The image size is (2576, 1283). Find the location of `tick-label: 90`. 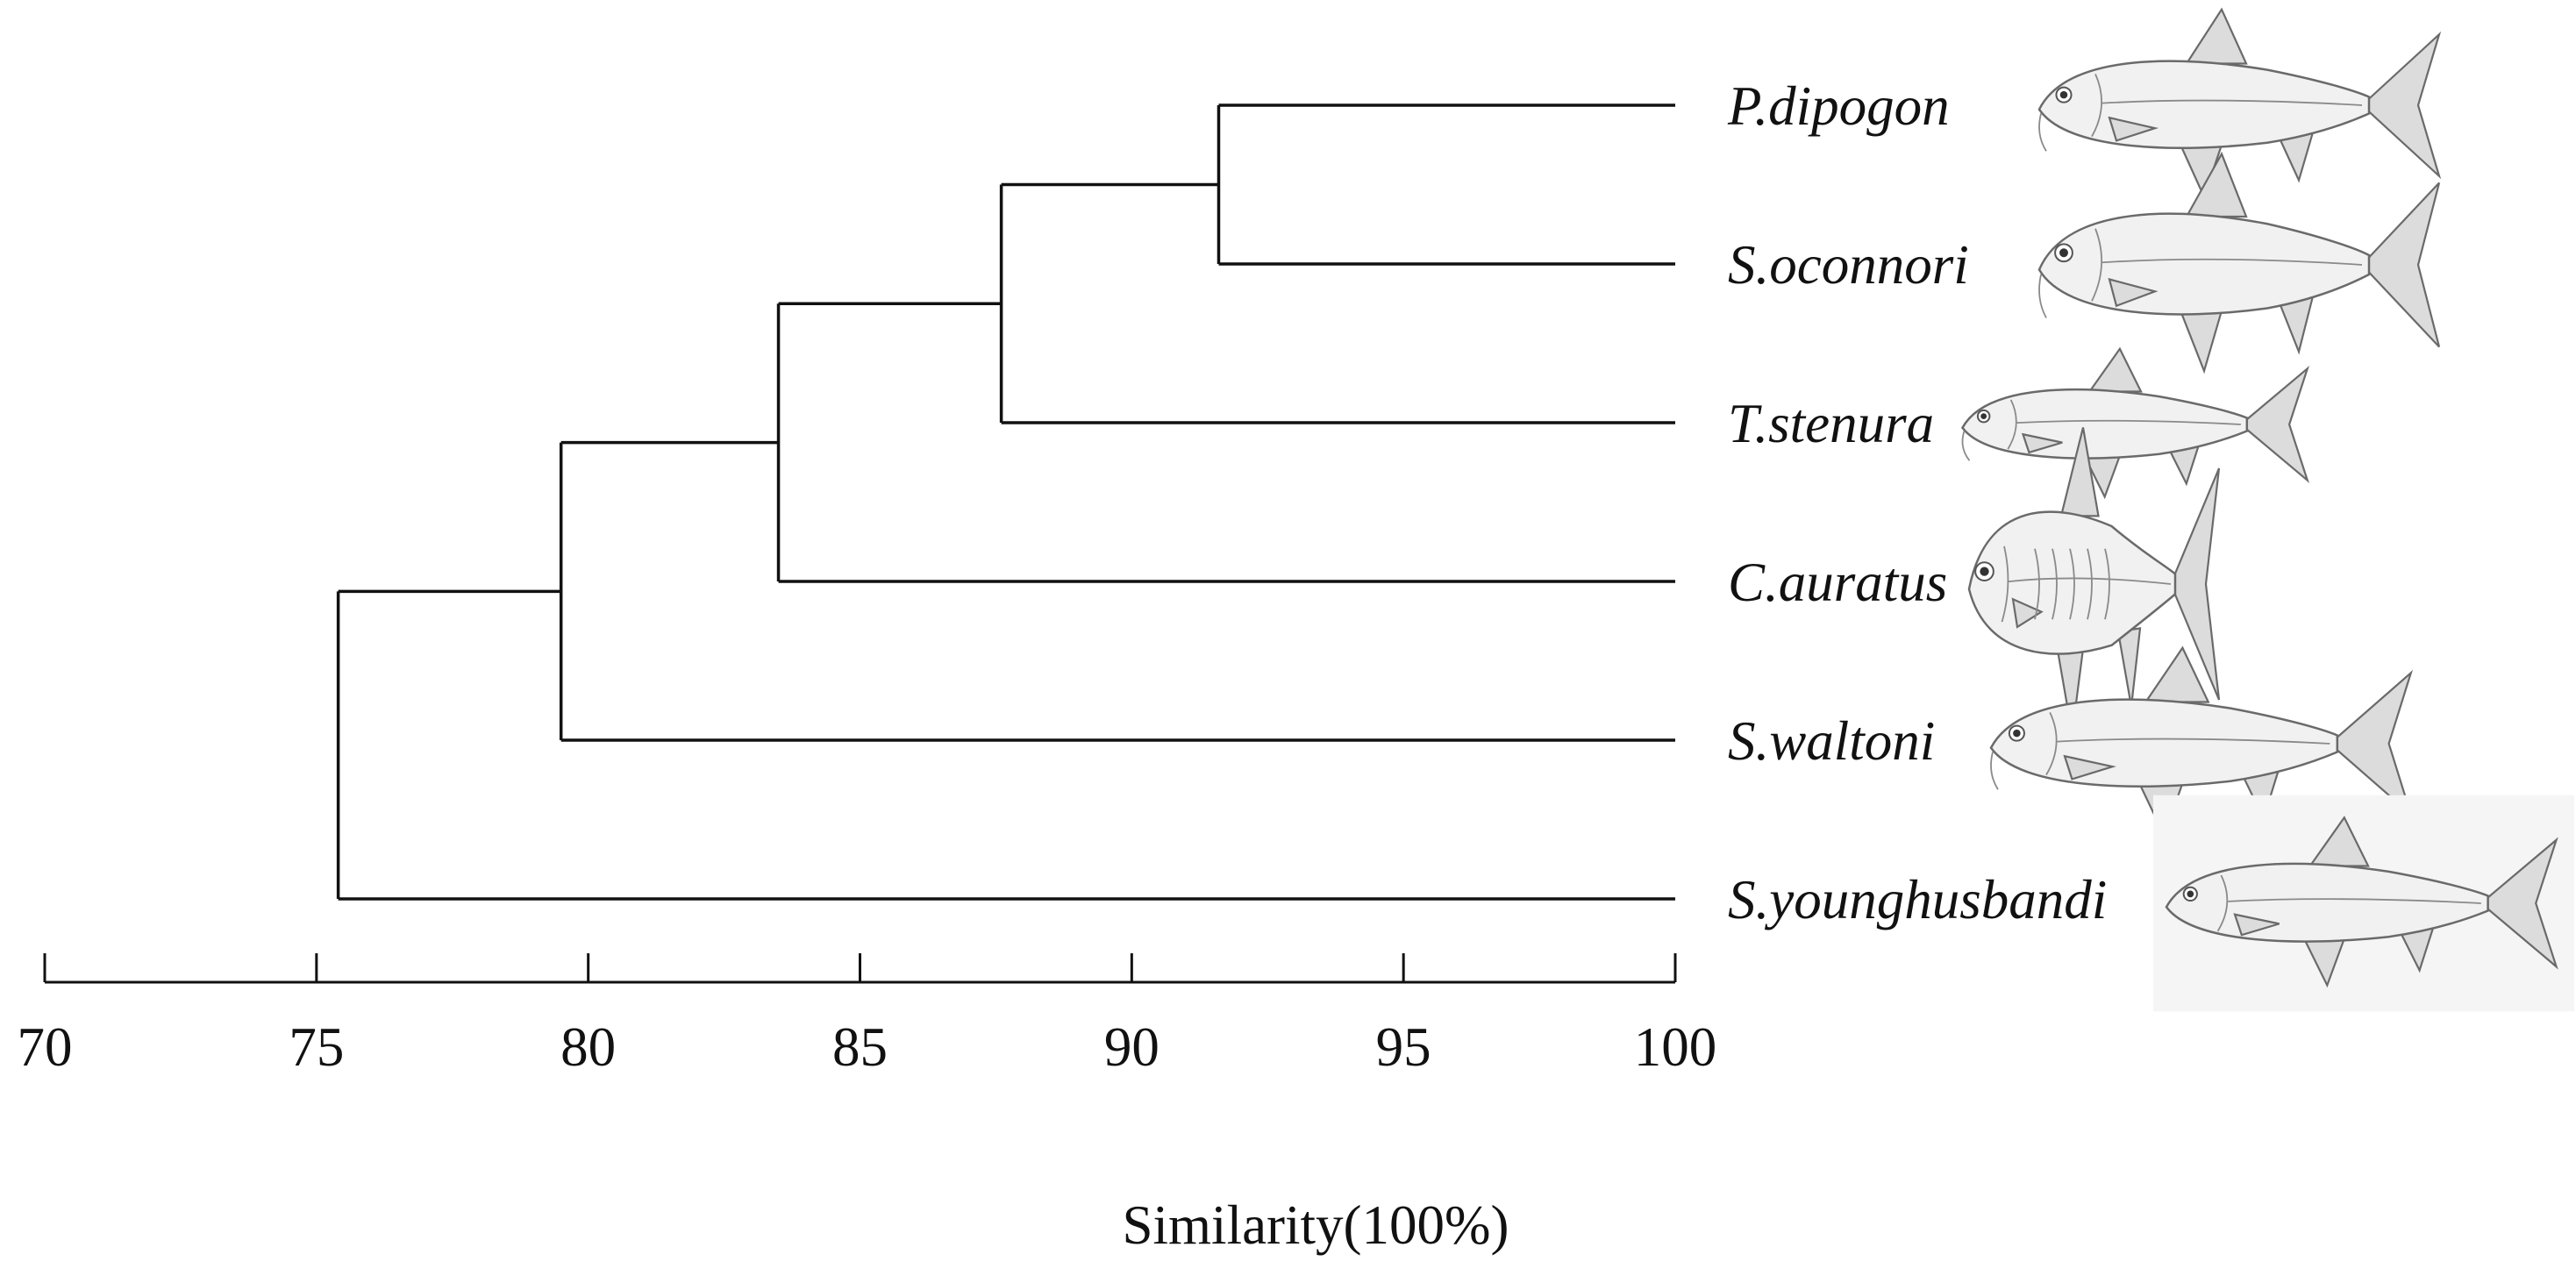

tick-label: 90 is located at coordinates (1132, 1047).